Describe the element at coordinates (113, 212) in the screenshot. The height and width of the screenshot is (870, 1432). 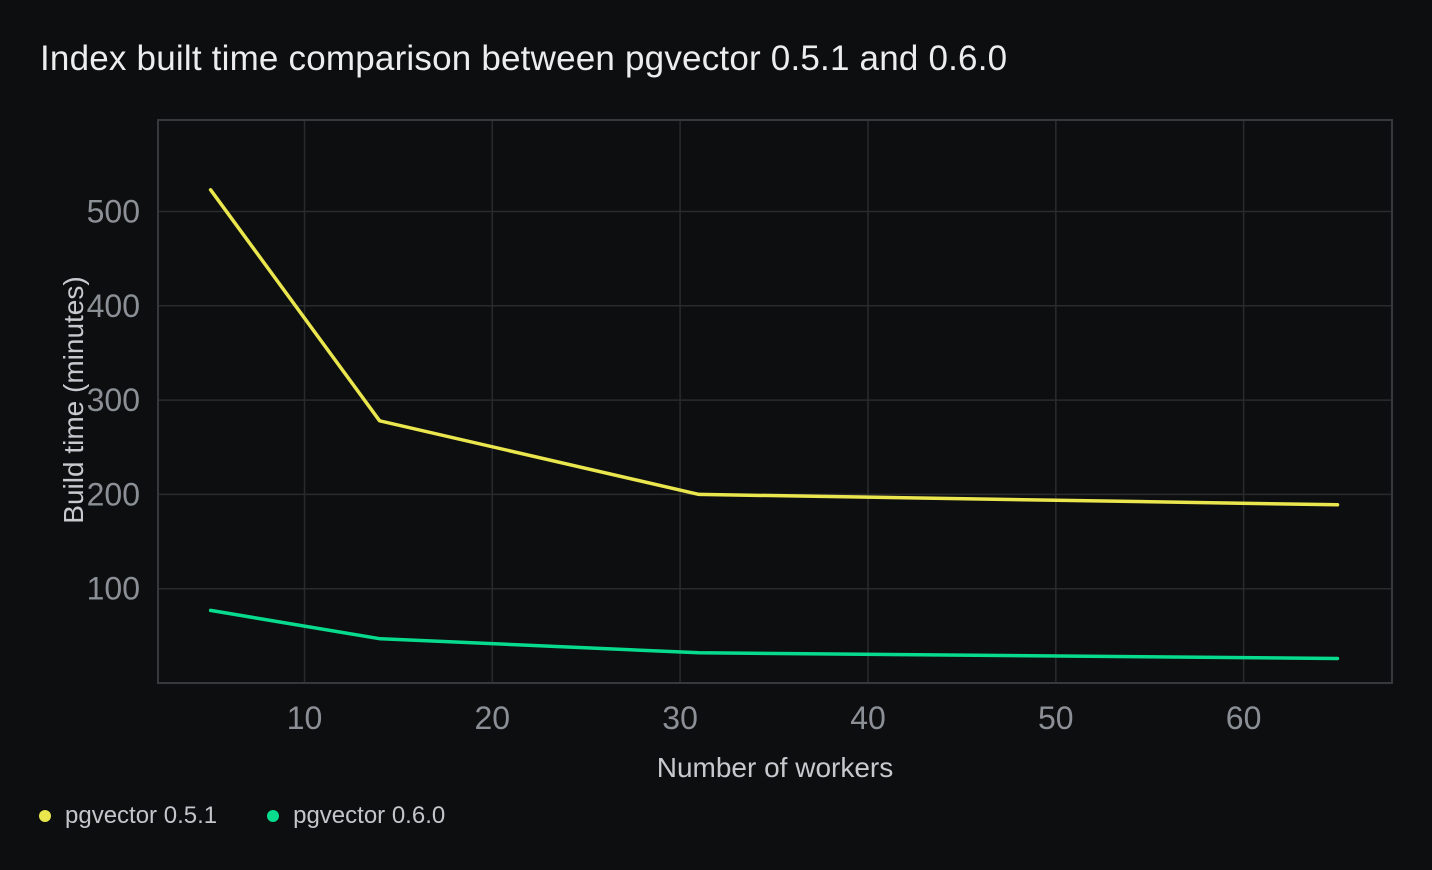
I see `y-tick-label: 500` at that location.